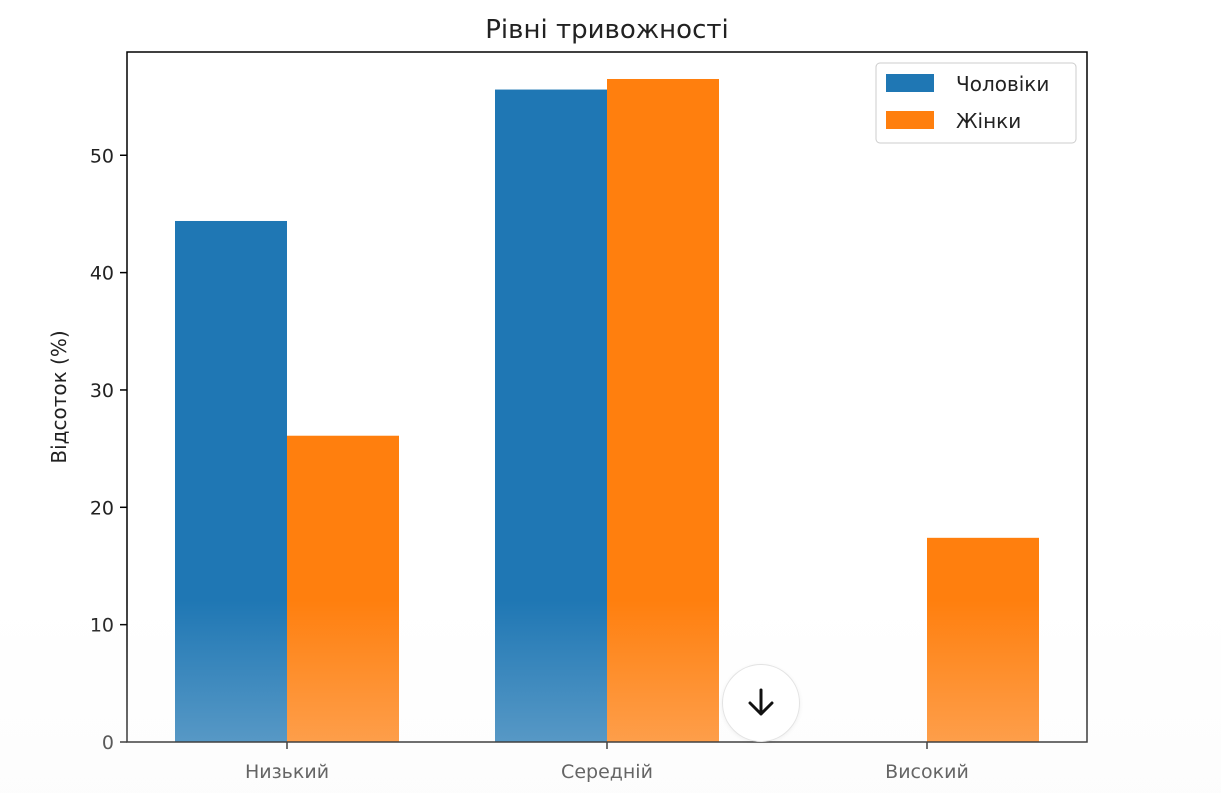  I want to click on x-tick-label: Високий, so click(927, 772).